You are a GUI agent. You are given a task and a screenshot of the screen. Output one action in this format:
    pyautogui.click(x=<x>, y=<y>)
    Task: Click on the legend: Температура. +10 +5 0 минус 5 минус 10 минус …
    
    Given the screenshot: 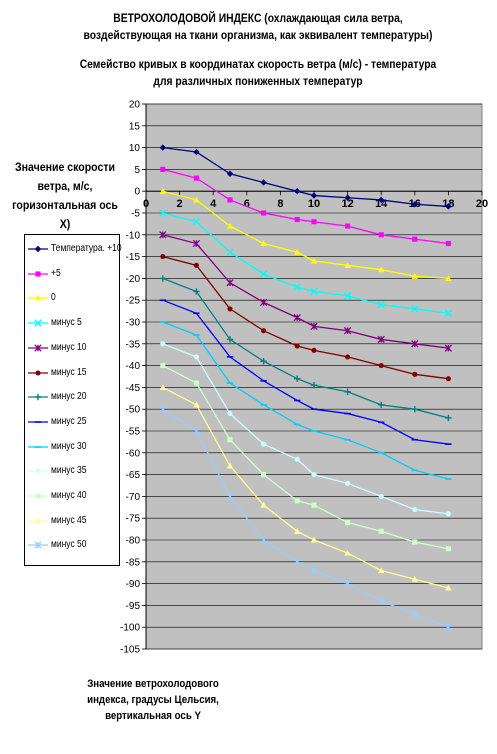 What is the action you would take?
    pyautogui.click(x=73, y=400)
    